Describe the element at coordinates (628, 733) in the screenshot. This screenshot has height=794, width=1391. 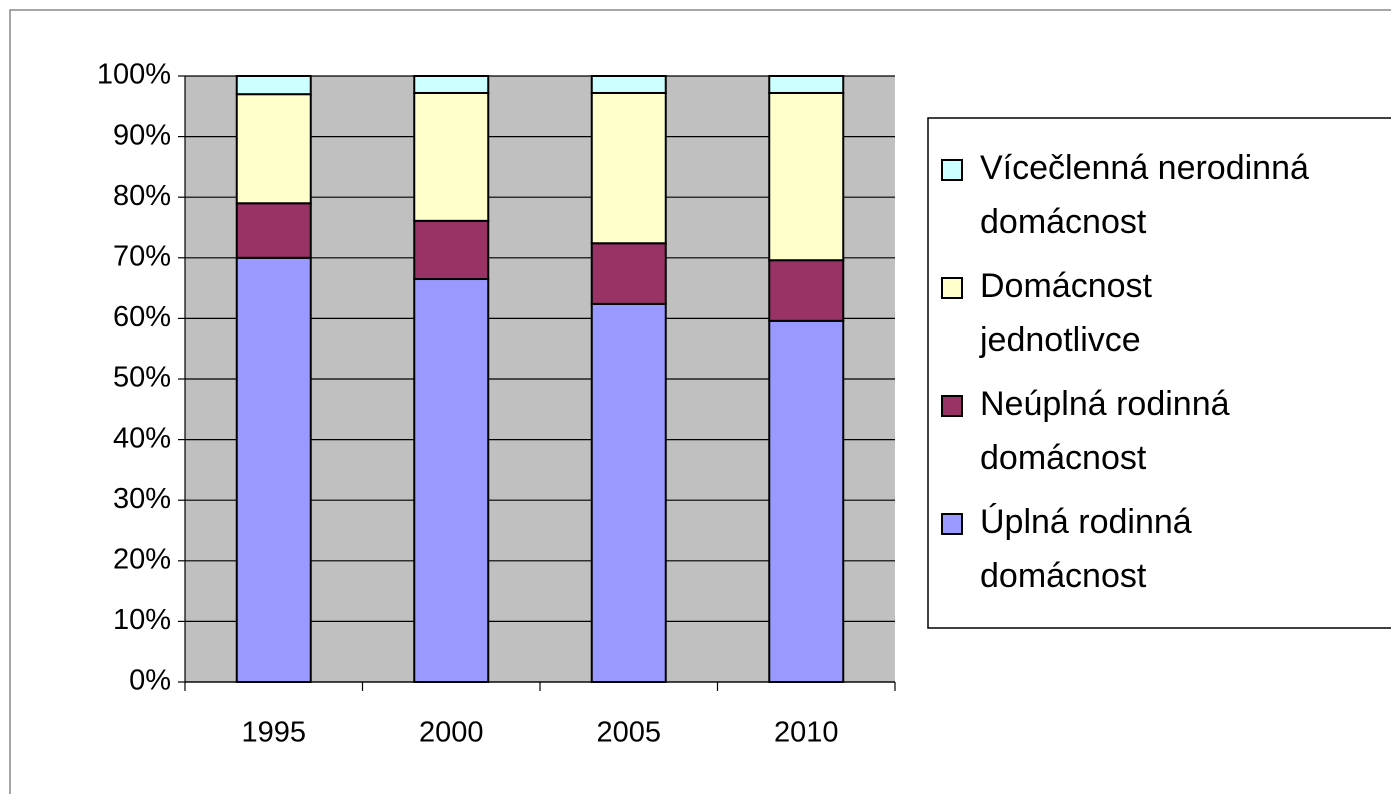
I see `x-tick-label: 2005` at that location.